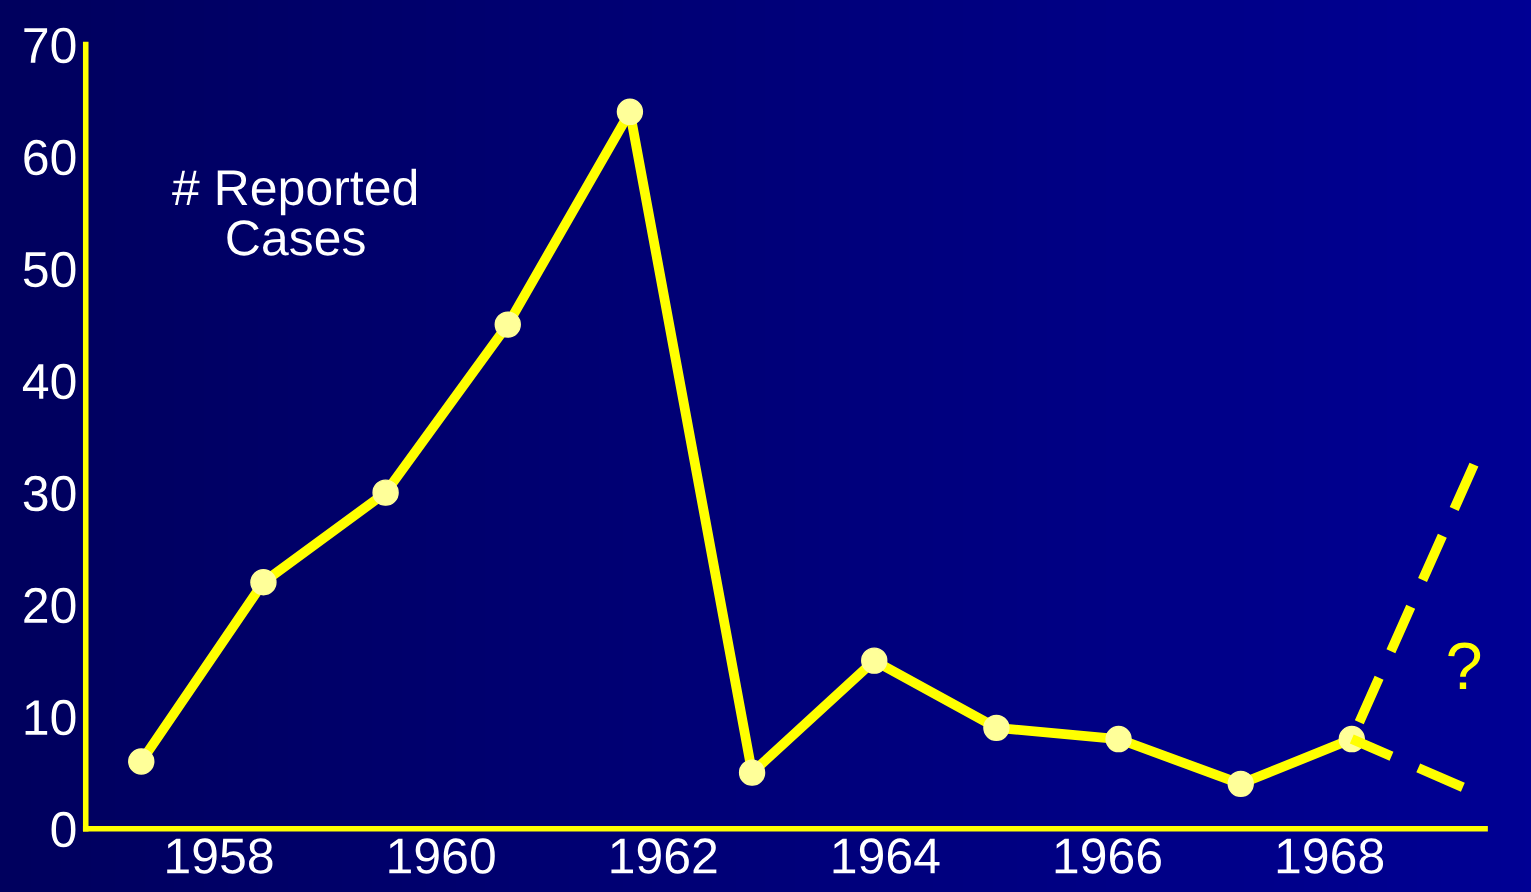 The width and height of the screenshot is (1531, 892). I want to click on x-tick-label: 1958, so click(220, 856).